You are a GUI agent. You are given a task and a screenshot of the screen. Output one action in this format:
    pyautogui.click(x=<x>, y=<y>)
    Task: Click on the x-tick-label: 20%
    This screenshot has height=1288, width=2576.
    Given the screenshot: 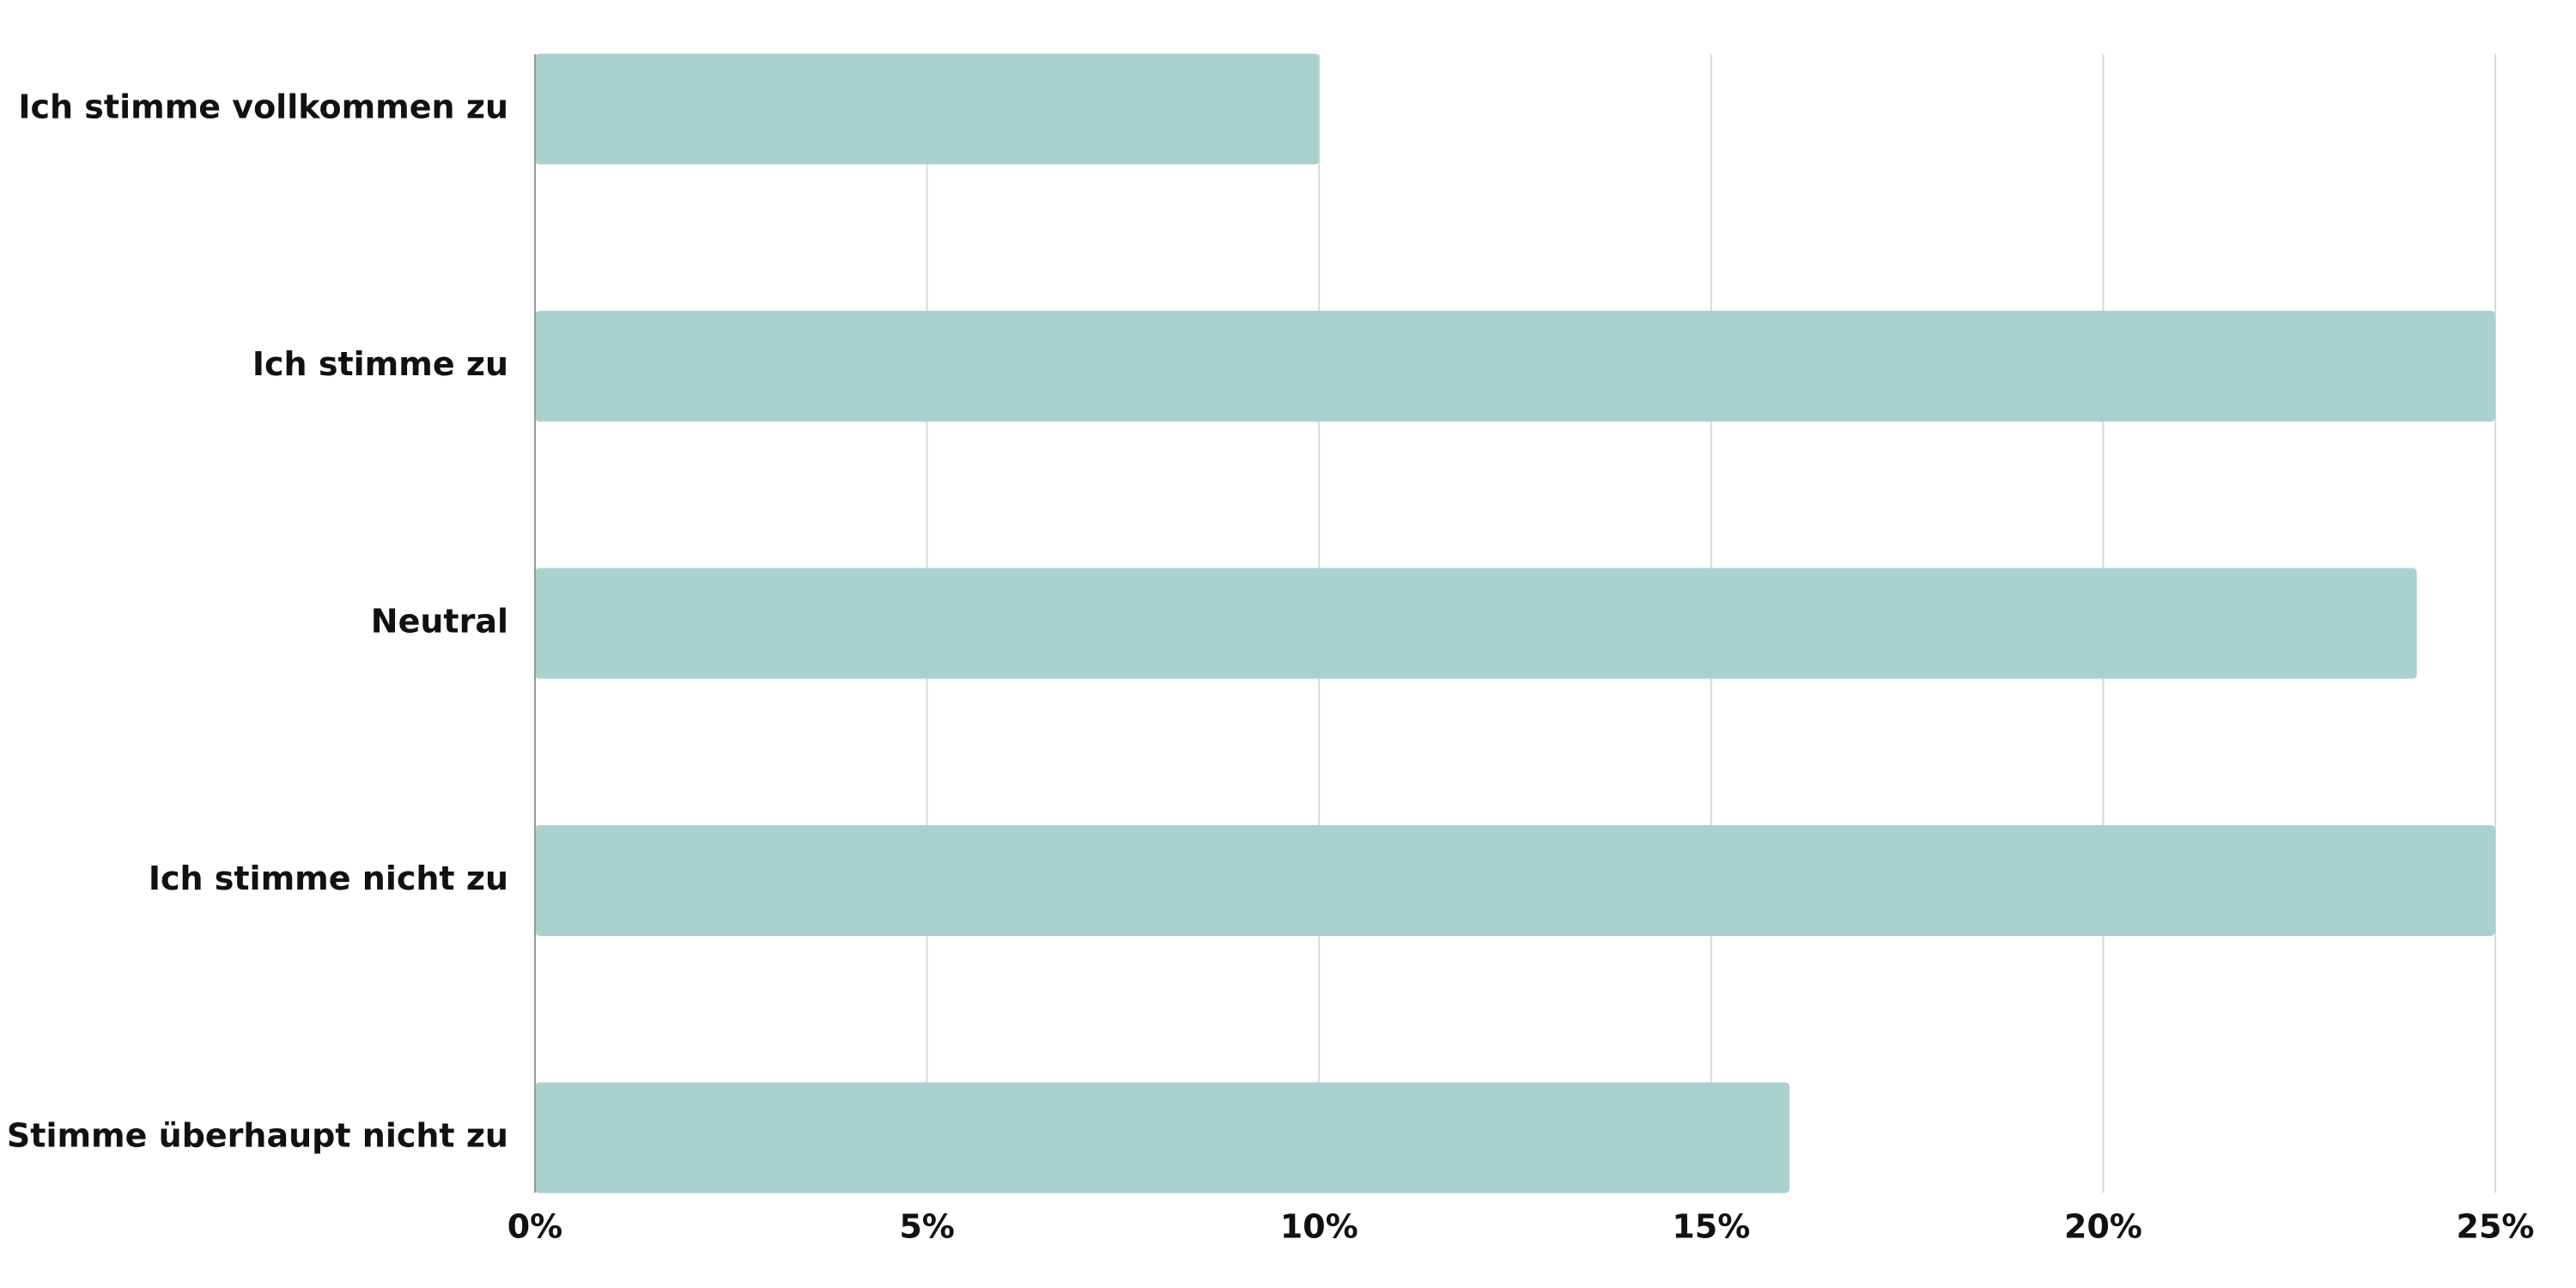 What is the action you would take?
    pyautogui.click(x=2103, y=1227)
    